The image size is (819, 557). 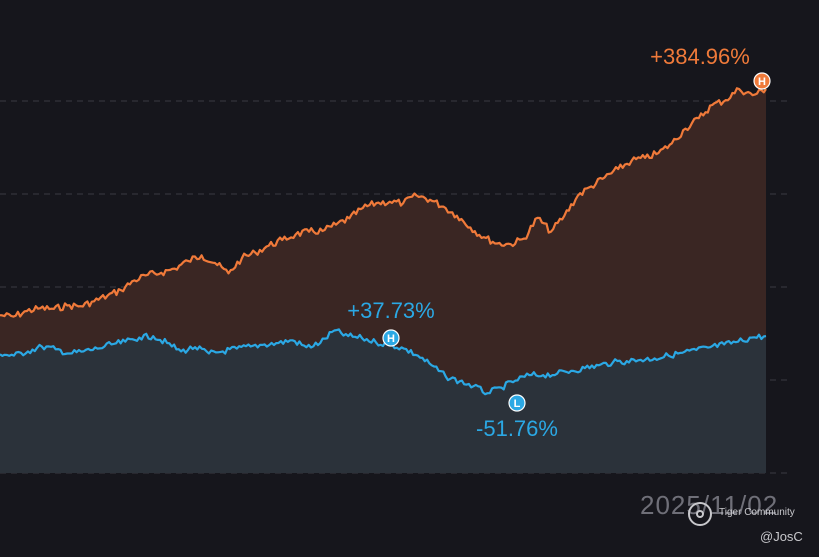 What do you see at coordinates (757, 512) in the screenshot?
I see `watermark-text: Tiger Community` at bounding box center [757, 512].